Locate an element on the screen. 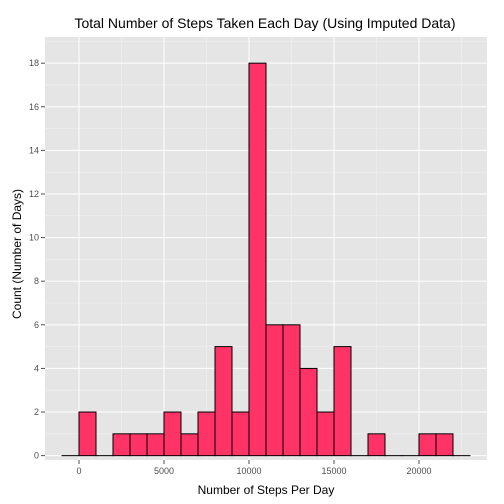 This screenshot has height=504, width=504. y-tick-label: 6 is located at coordinates (36, 325).